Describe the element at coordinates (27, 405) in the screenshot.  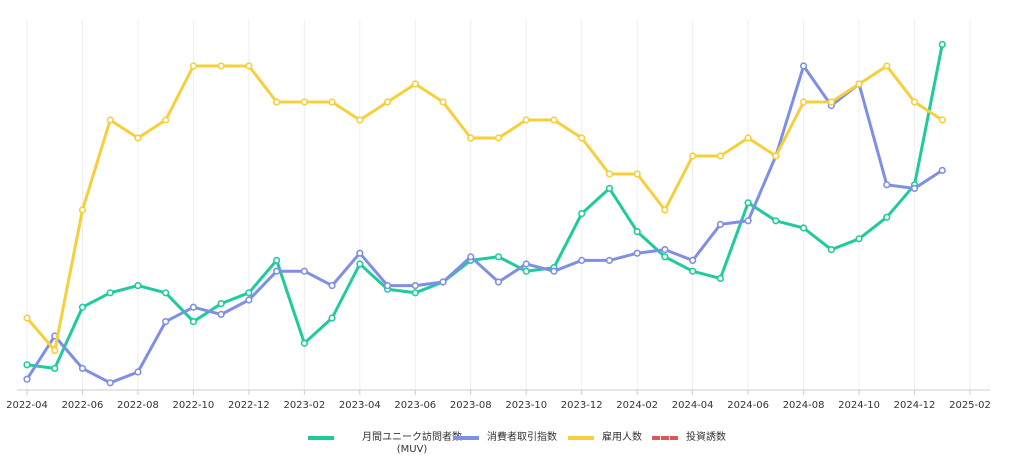
I see `x-tick-label: 2022-04` at that location.